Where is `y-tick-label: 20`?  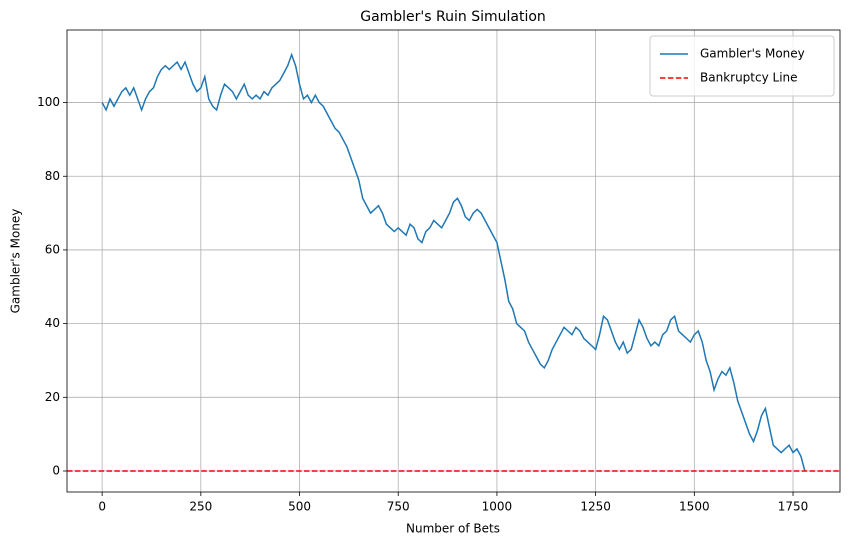 y-tick-label: 20 is located at coordinates (52, 397).